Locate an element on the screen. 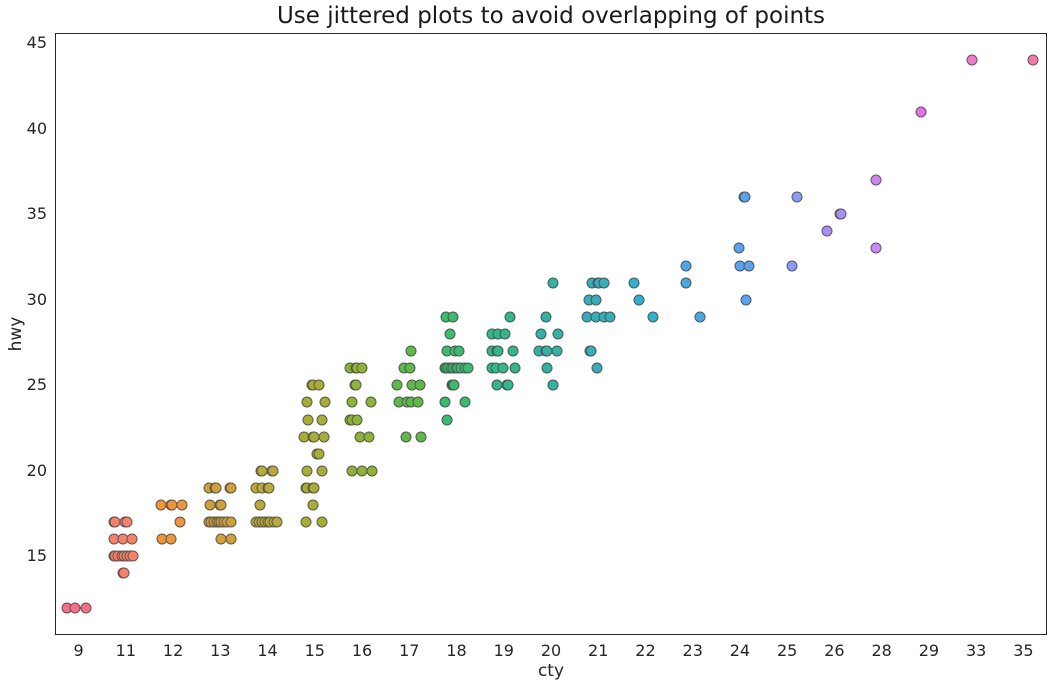 Image resolution: width=1054 pixels, height=688 pixels. y-tick-label: 25 is located at coordinates (36, 385).